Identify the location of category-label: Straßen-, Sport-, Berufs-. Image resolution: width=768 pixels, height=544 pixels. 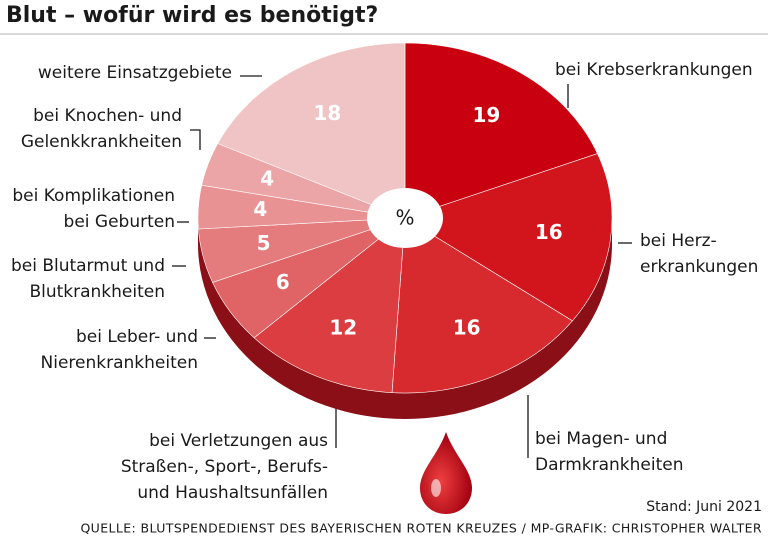
(224, 467).